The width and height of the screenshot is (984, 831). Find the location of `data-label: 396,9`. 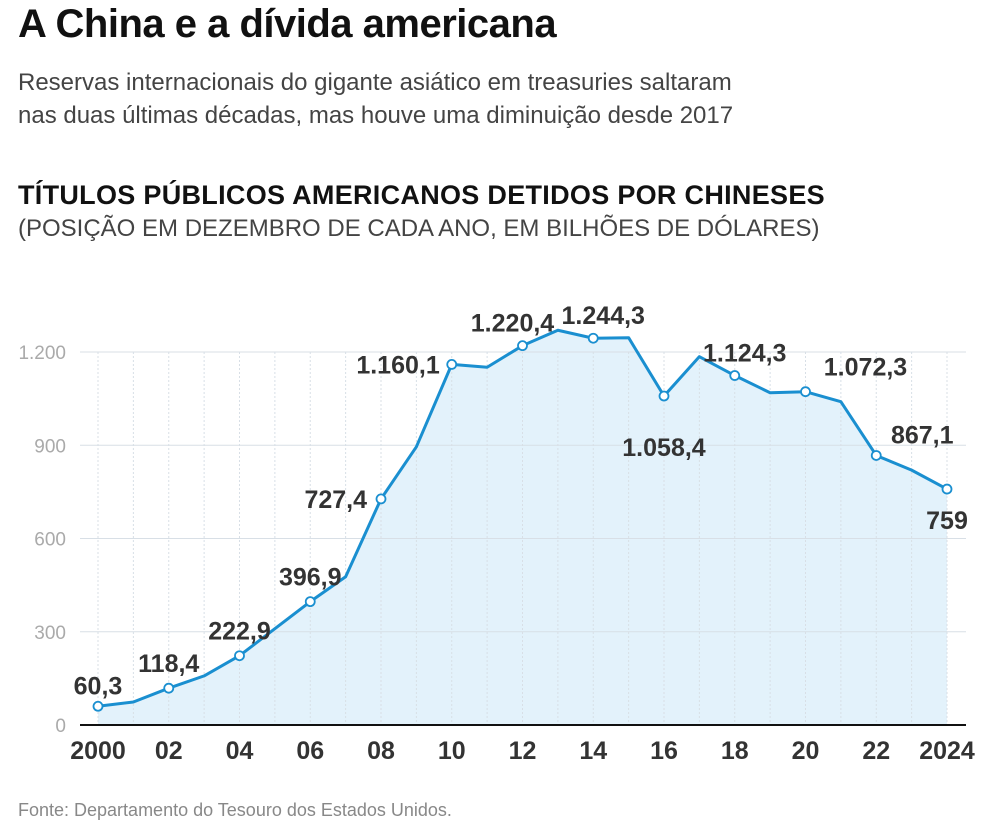

data-label: 396,9 is located at coordinates (310, 578).